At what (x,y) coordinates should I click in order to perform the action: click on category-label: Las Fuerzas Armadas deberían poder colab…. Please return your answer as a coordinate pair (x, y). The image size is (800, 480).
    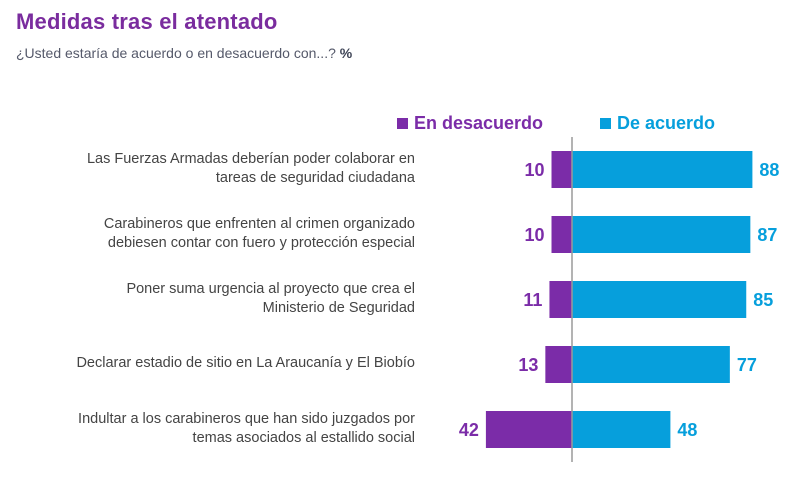
    Looking at the image, I should click on (215, 169).